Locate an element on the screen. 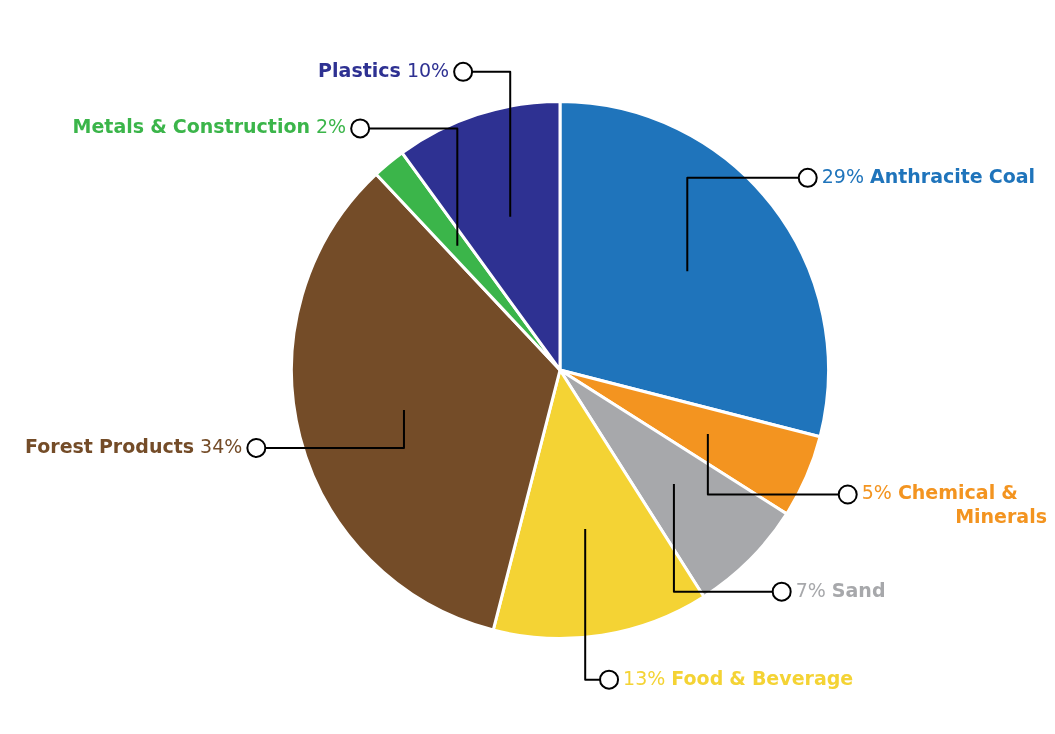  data-label: 29% is located at coordinates (842, 175).